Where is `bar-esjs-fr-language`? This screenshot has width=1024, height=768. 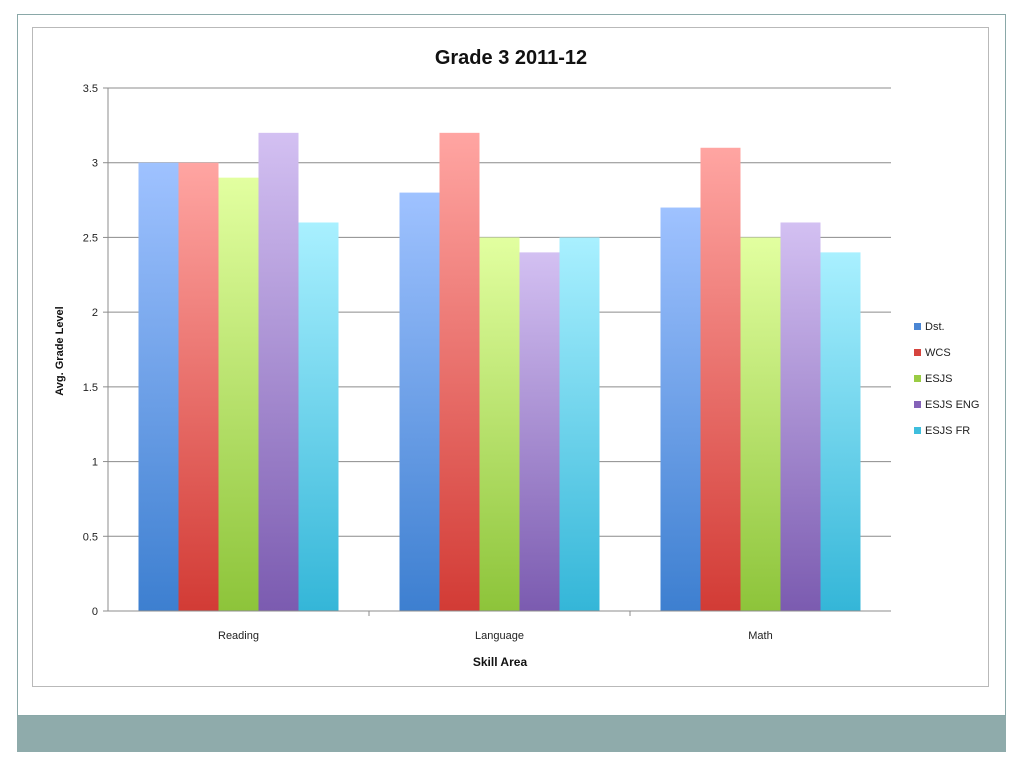
bar-esjs-fr-language is located at coordinates (579, 424).